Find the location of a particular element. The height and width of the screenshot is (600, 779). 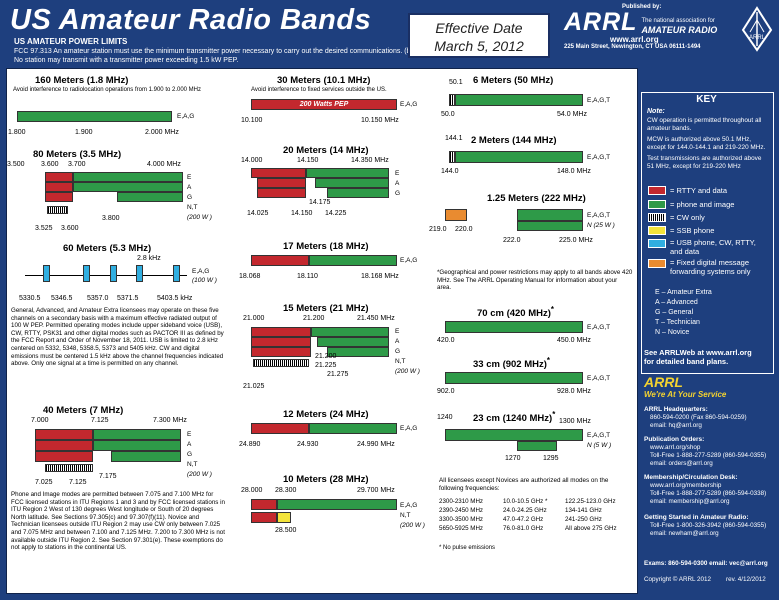

orders-url: www.arrl.org/shop is located at coordinates (675, 447).